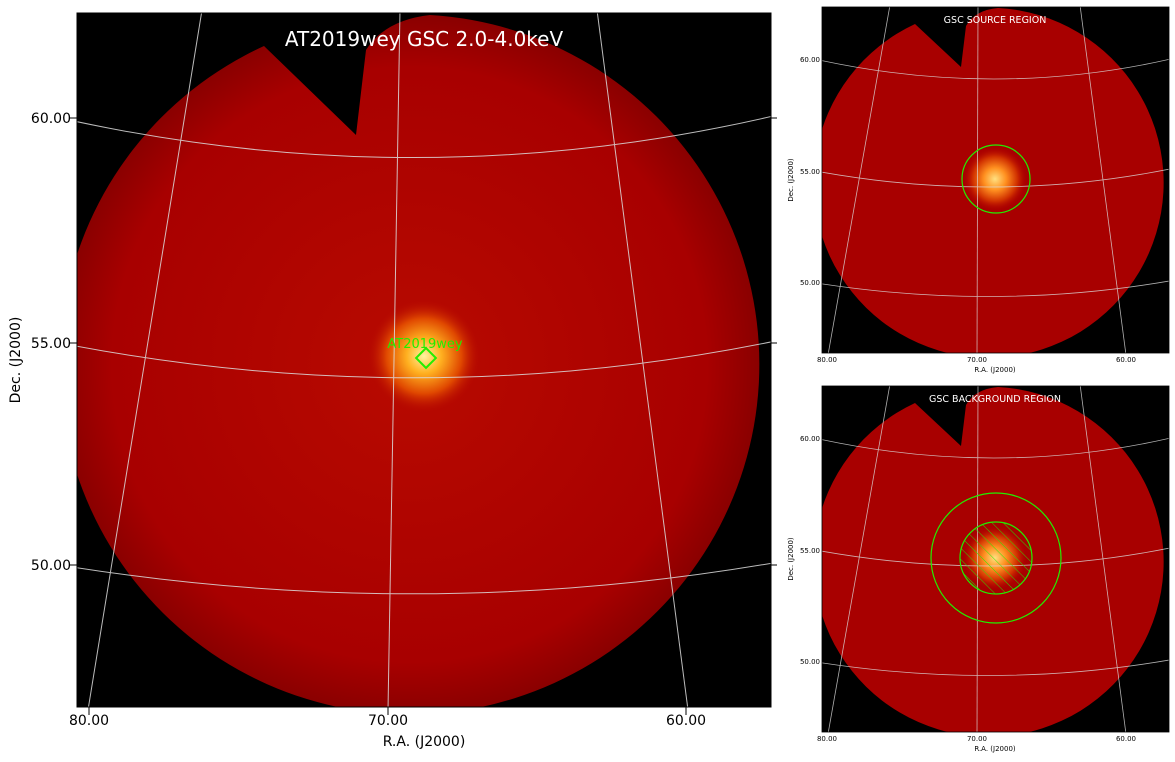 This screenshot has height=762, width=1175. I want to click on source-marker, so click(426, 358).